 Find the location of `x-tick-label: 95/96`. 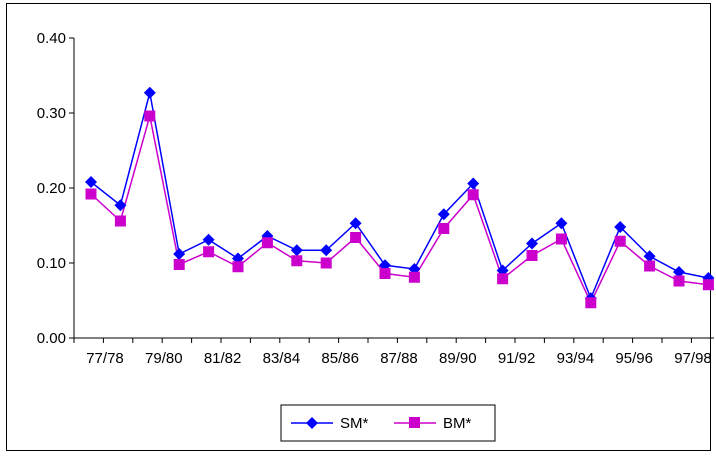

x-tick-label: 95/96 is located at coordinates (634, 358).